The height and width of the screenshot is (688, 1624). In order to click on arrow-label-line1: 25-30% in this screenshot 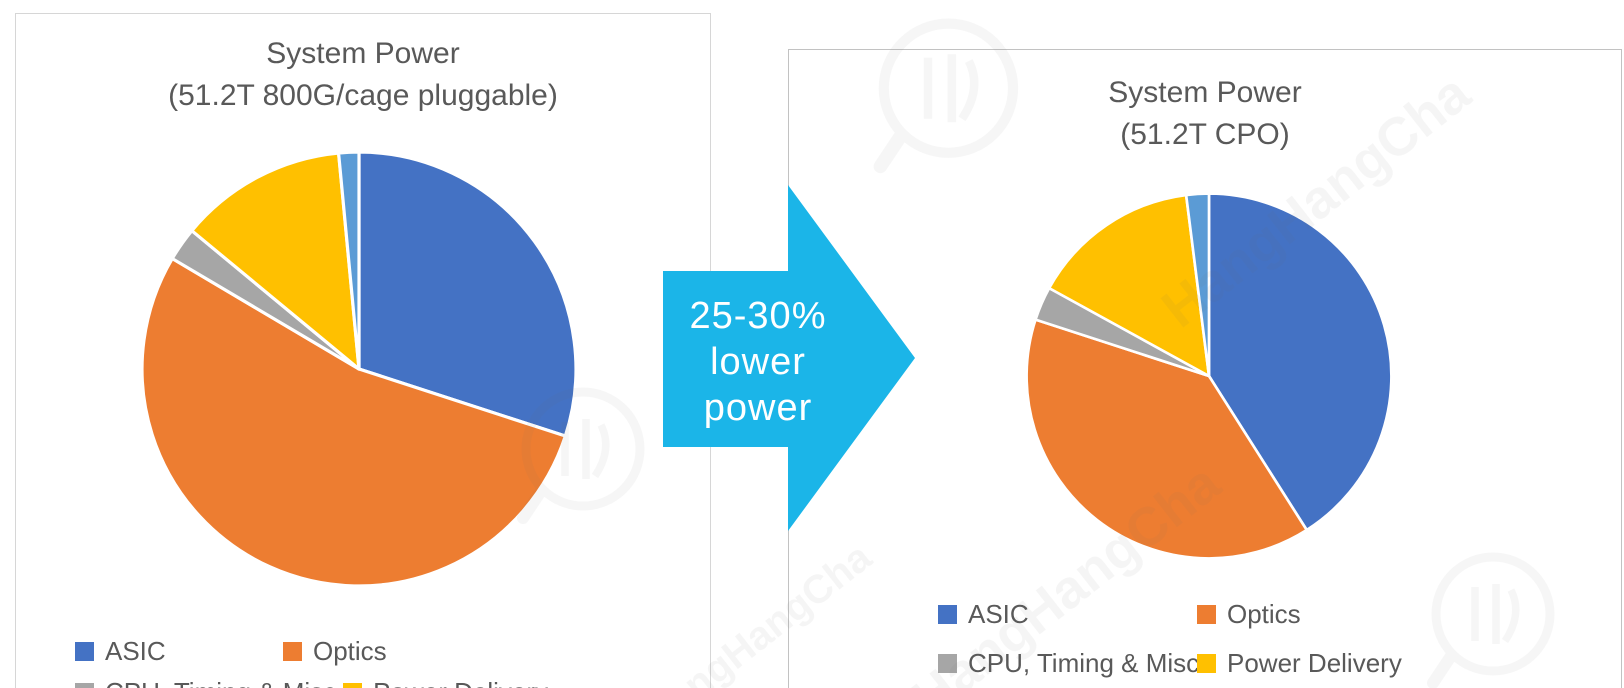, I will do `click(758, 316)`.